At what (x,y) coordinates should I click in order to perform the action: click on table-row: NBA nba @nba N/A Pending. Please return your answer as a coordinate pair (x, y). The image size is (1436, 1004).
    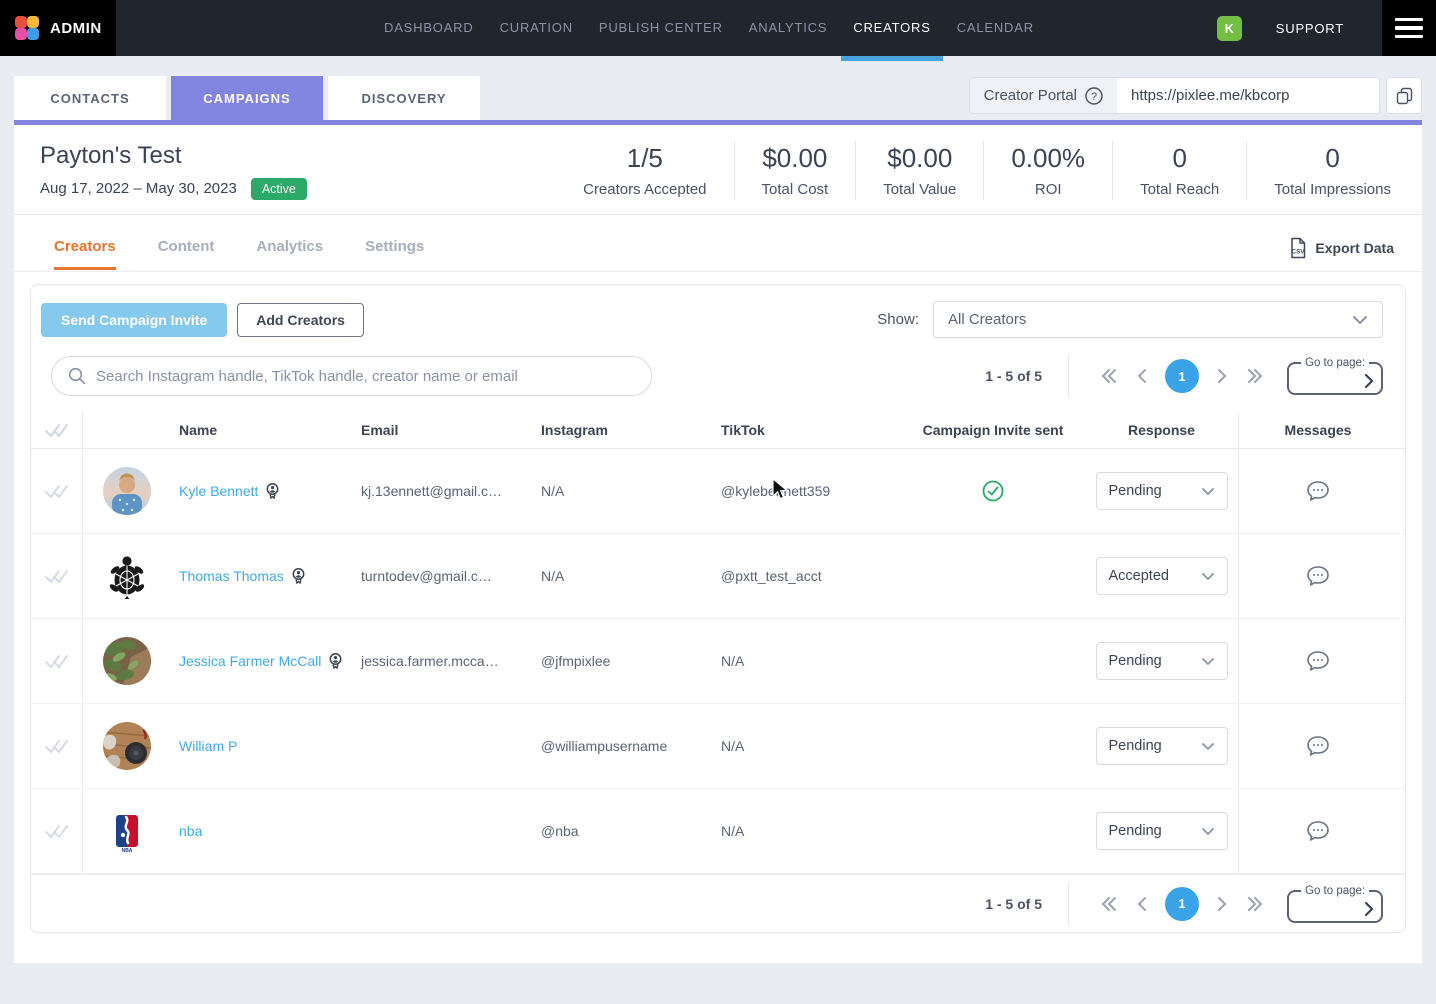
    Looking at the image, I should click on (718, 831).